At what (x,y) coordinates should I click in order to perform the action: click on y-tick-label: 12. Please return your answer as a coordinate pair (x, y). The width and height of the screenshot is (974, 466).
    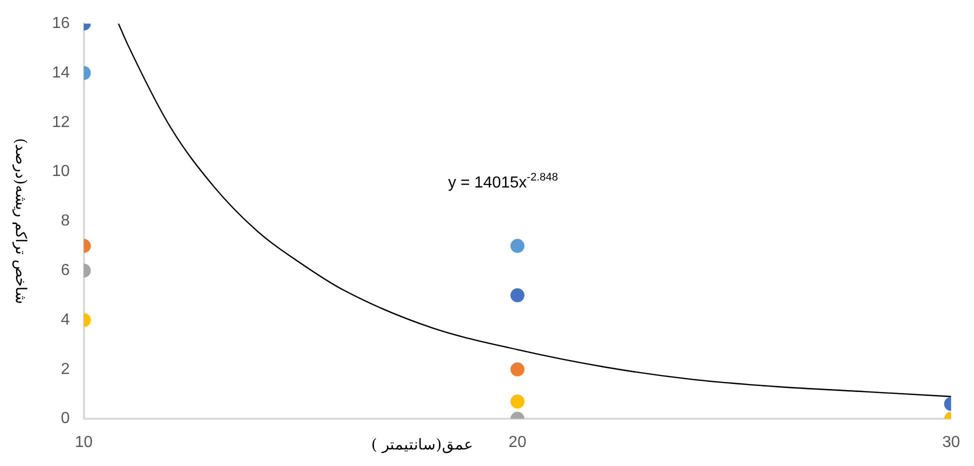
    Looking at the image, I should click on (61, 122).